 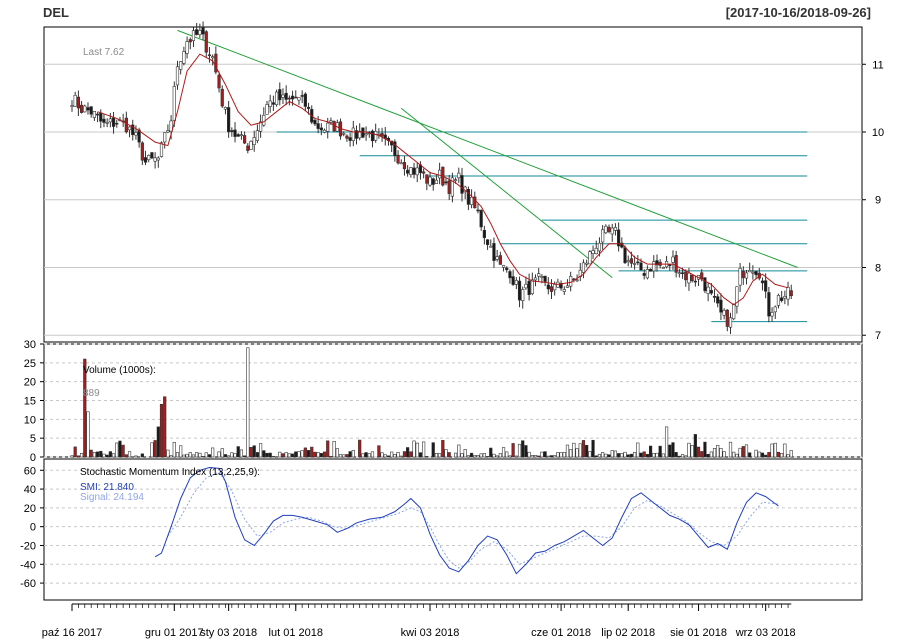 I want to click on volume-last-value: 889, so click(x=91, y=393).